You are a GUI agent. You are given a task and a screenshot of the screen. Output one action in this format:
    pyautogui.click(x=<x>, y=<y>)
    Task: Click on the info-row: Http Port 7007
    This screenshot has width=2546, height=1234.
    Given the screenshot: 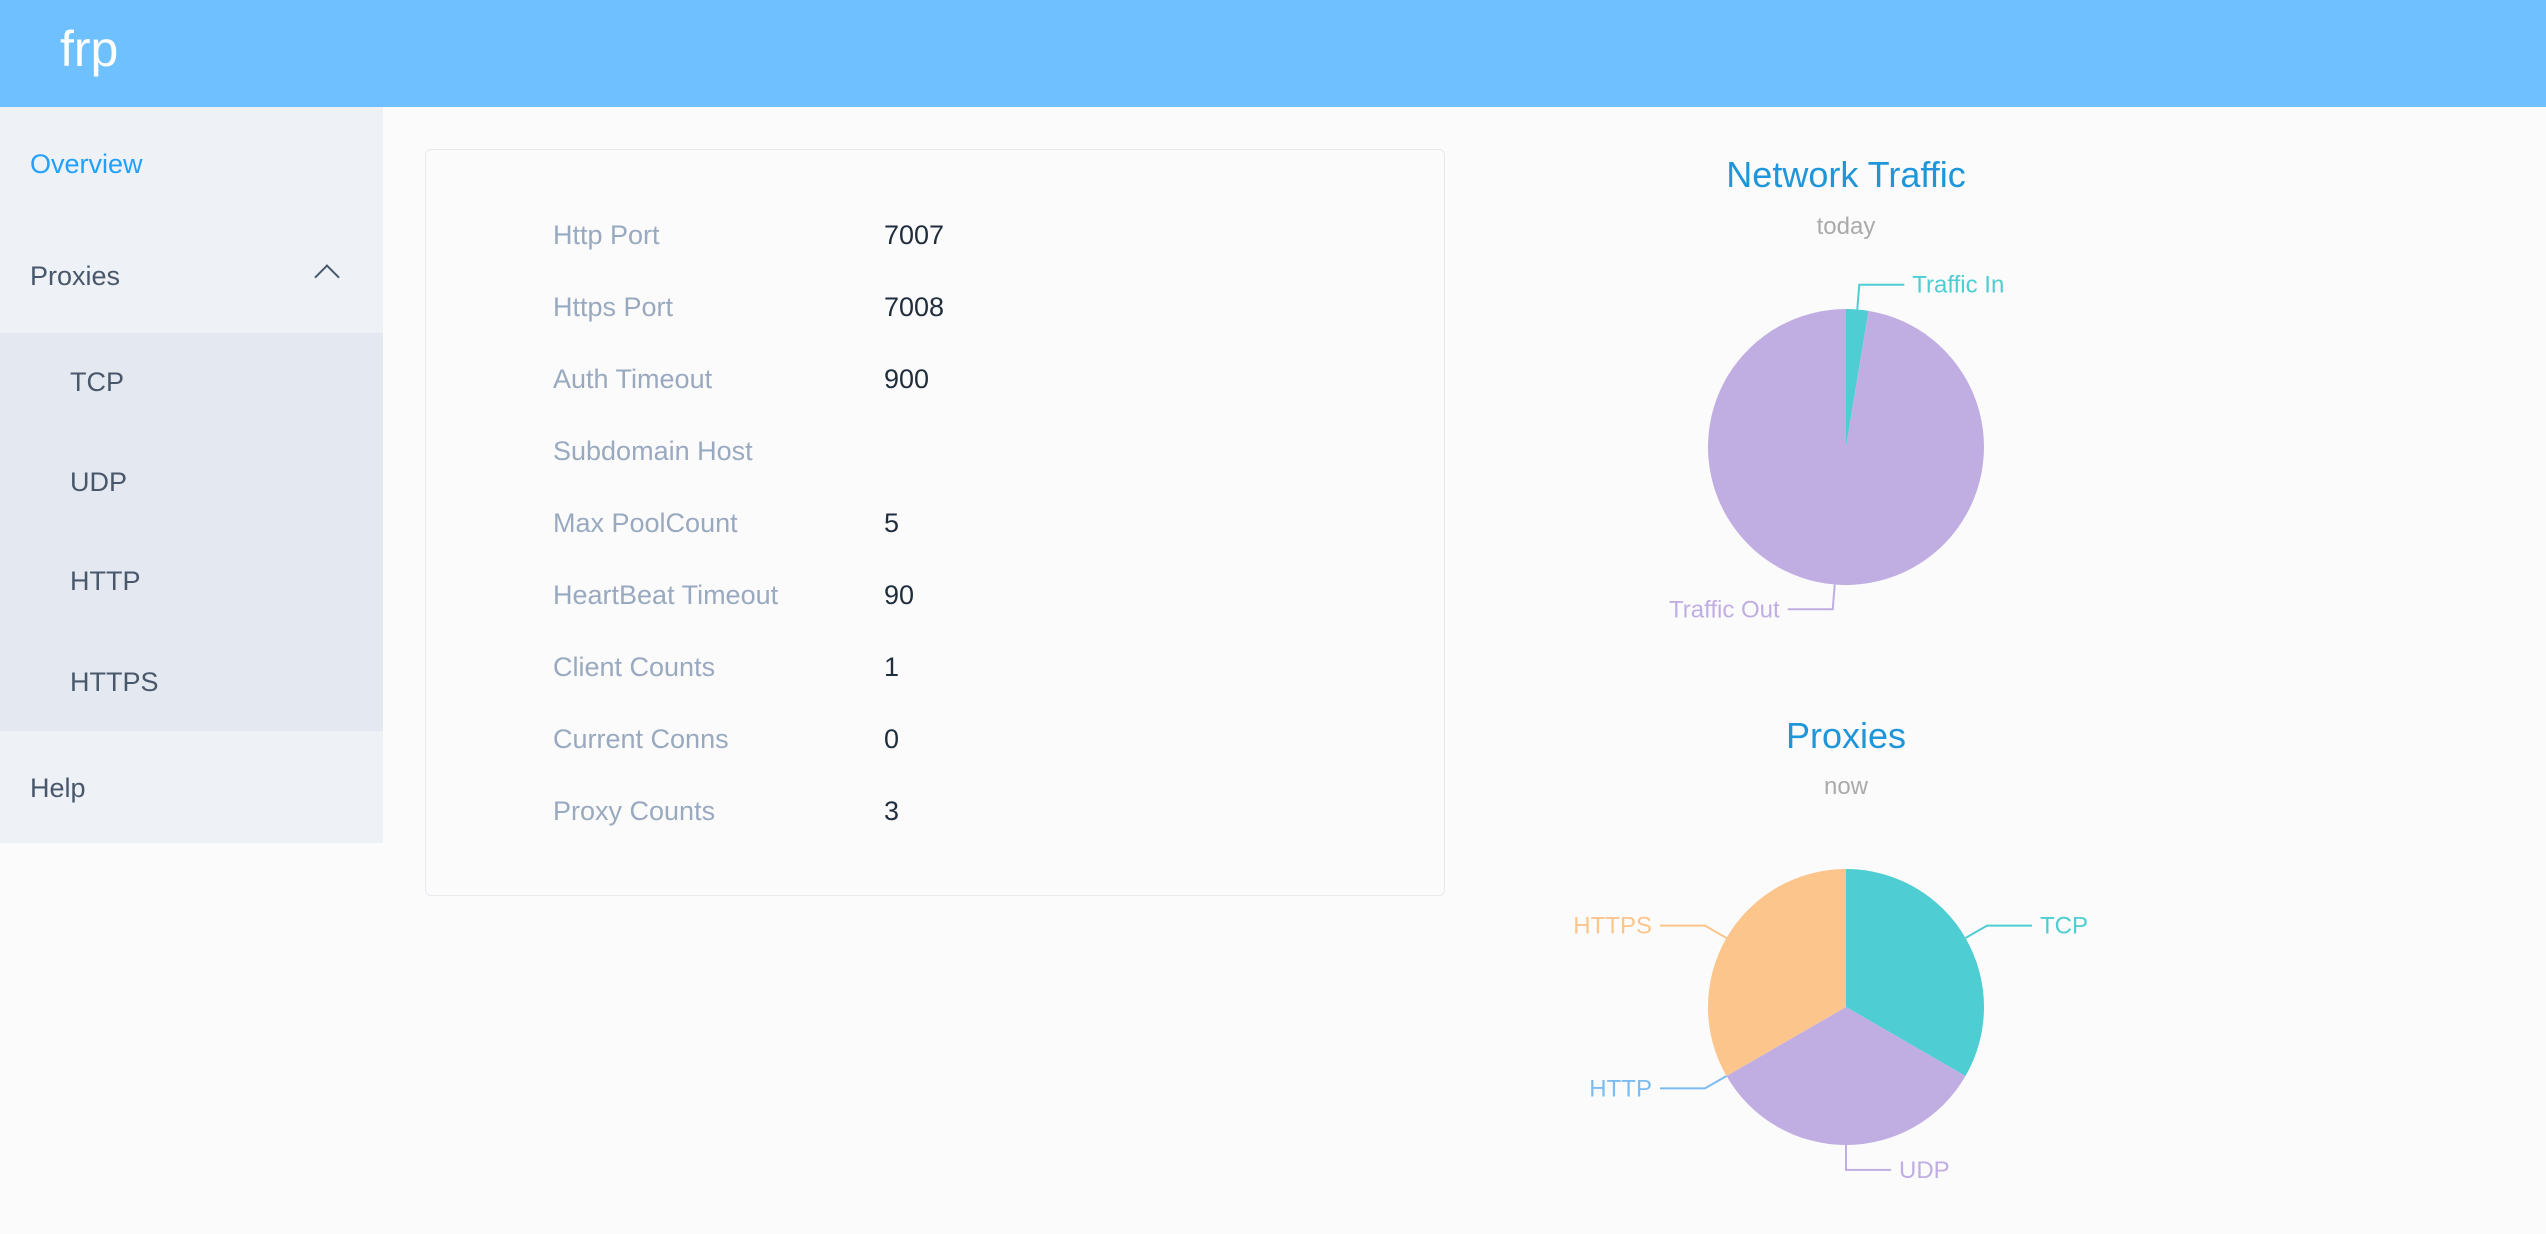 What is the action you would take?
    pyautogui.click(x=935, y=235)
    